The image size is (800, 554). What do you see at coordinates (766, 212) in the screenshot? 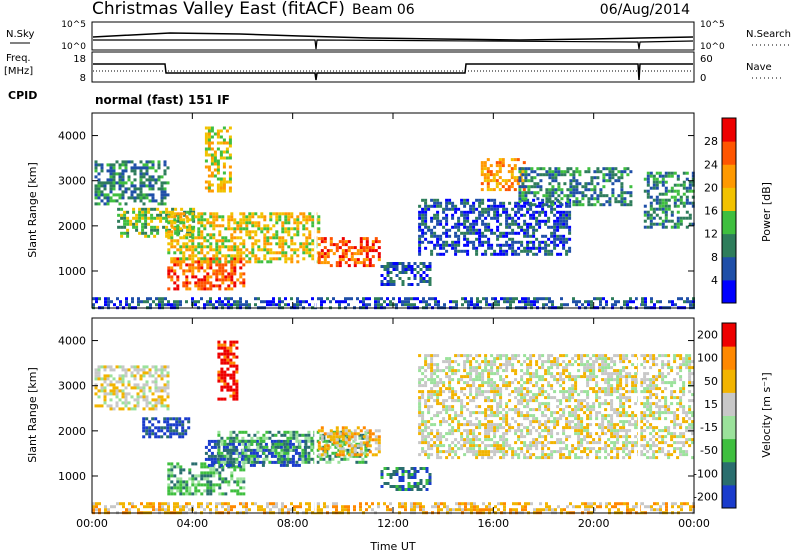
I see `power-colorbar-label: Power [dB]` at bounding box center [766, 212].